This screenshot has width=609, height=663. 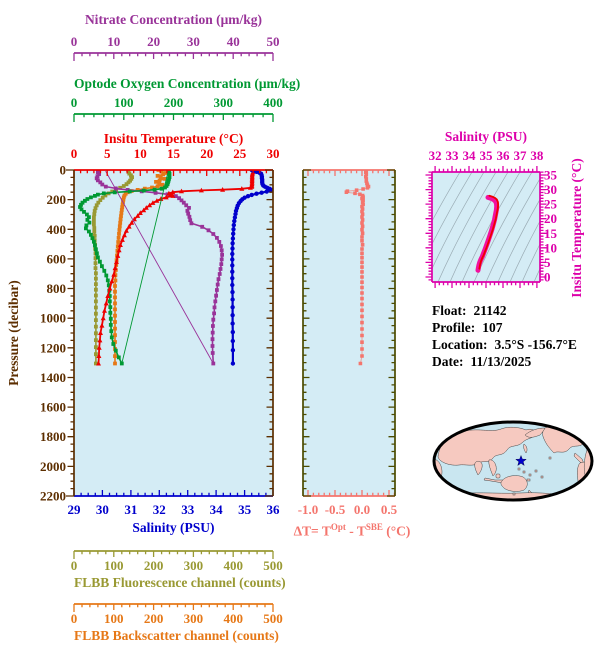 I want to click on float-id-value: 21142, so click(x=490, y=310).